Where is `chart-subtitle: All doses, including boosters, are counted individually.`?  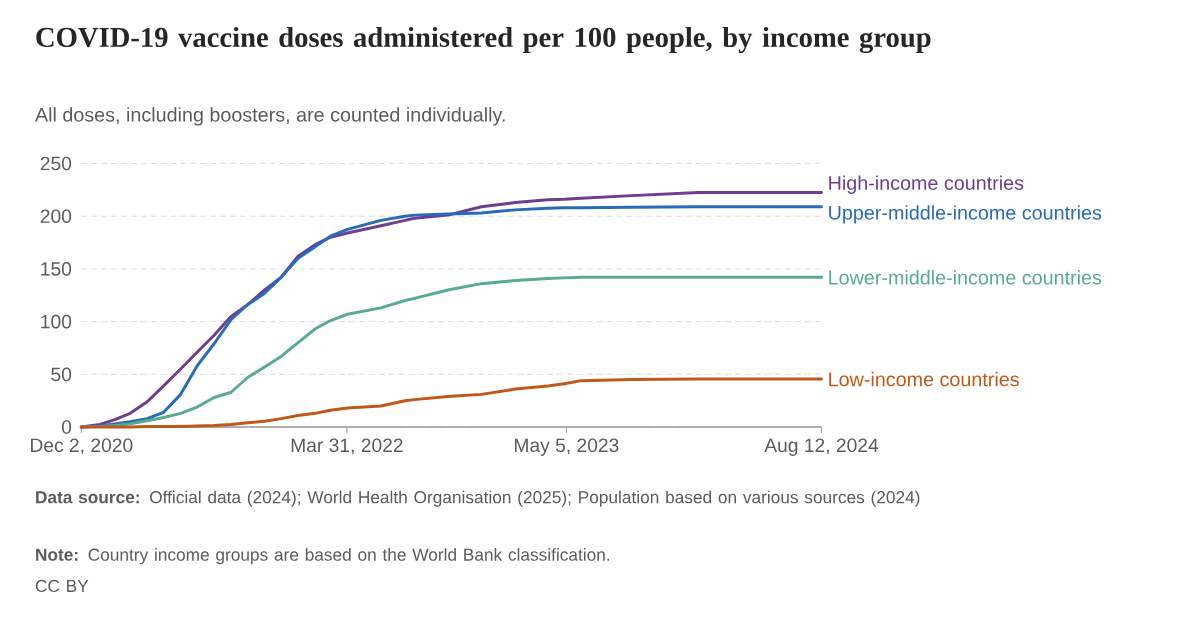 chart-subtitle: All doses, including boosters, are counted individually. is located at coordinates (269, 116).